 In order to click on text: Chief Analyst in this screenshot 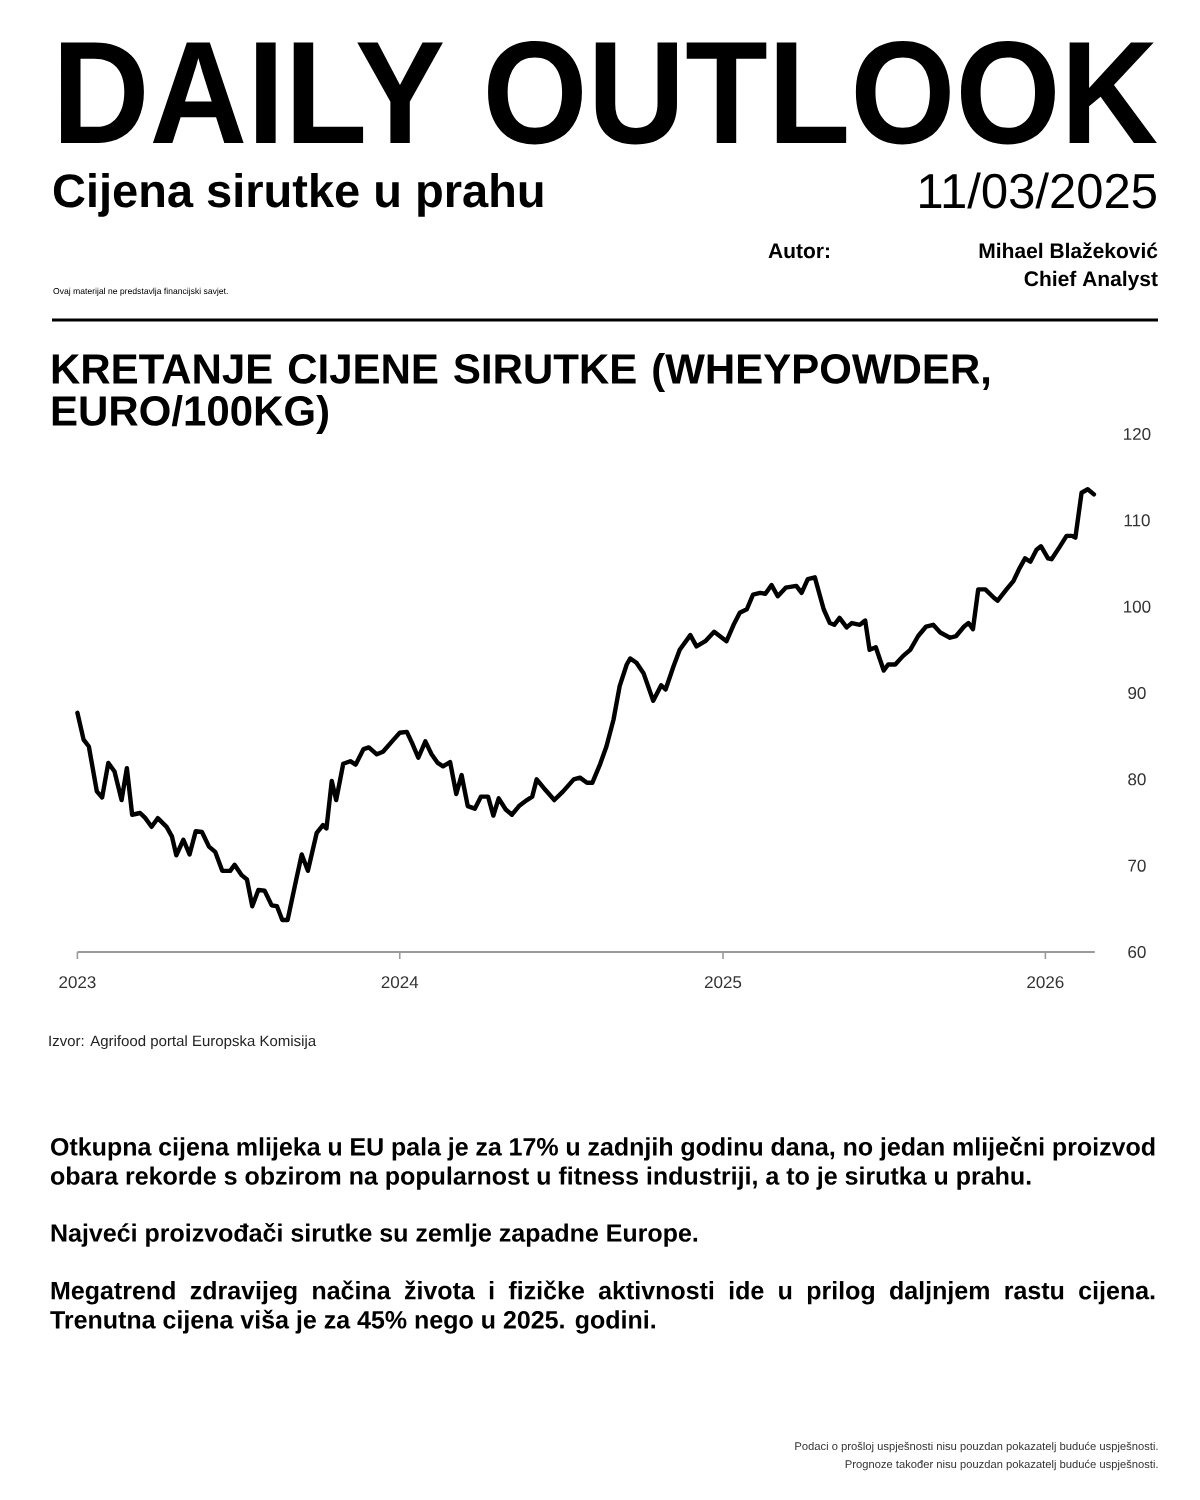, I will do `click(1091, 280)`.